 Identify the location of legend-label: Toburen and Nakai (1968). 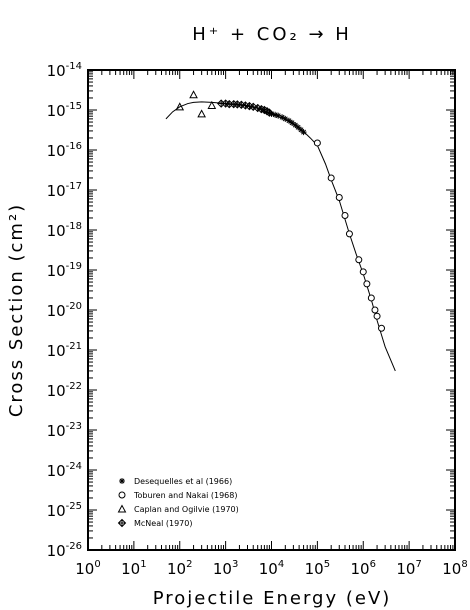
(185, 495).